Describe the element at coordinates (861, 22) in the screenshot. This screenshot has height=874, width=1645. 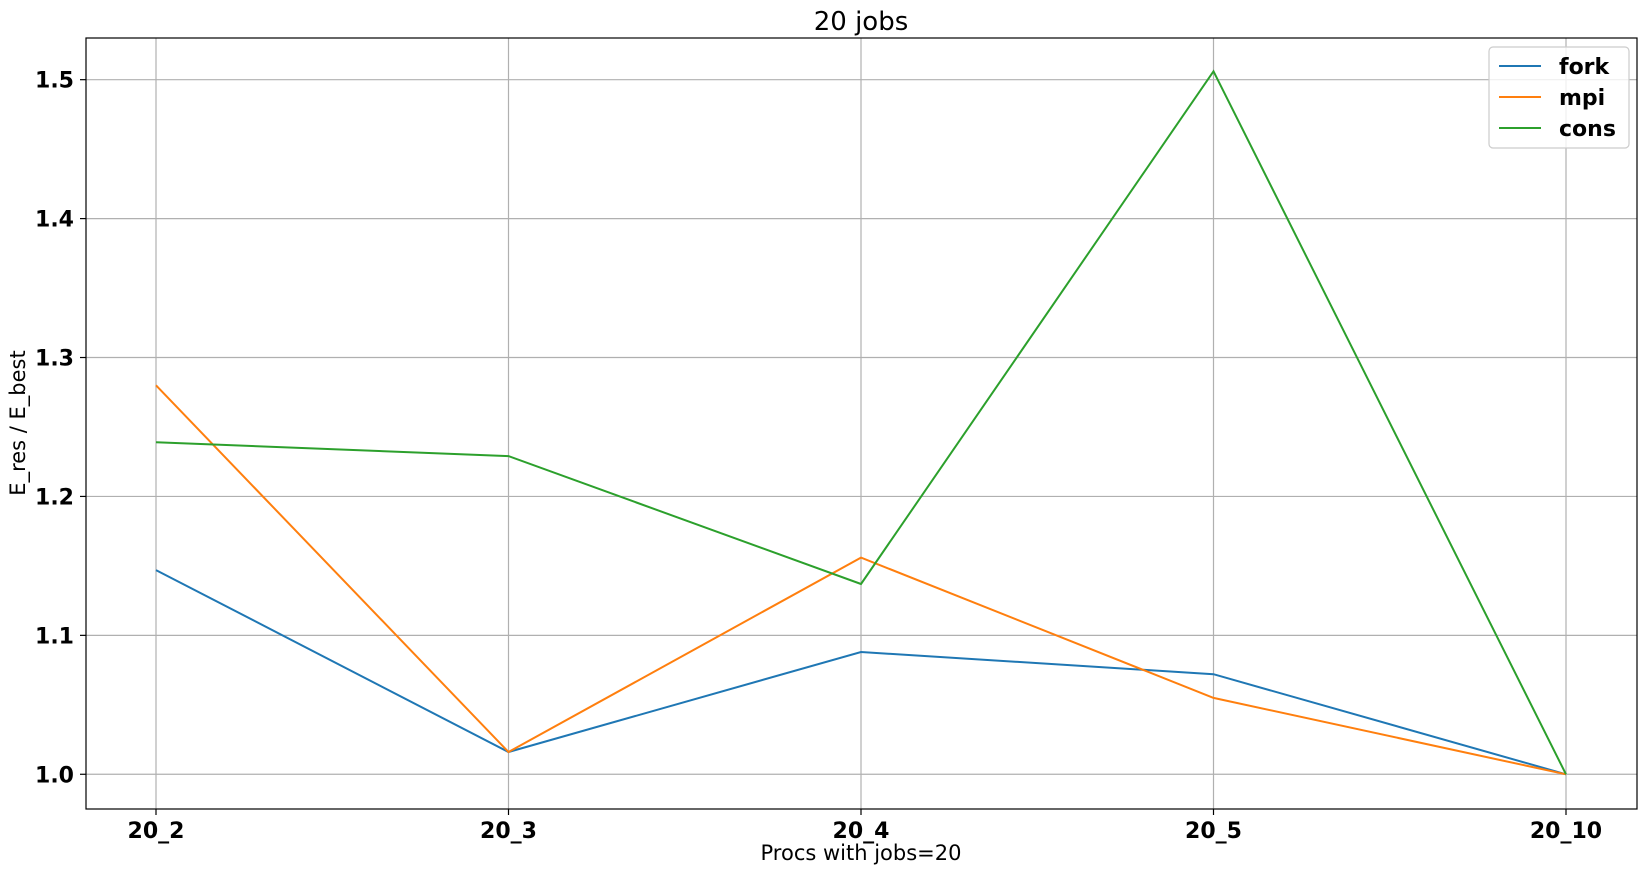
I see `chart-title: 20 jobs` at that location.